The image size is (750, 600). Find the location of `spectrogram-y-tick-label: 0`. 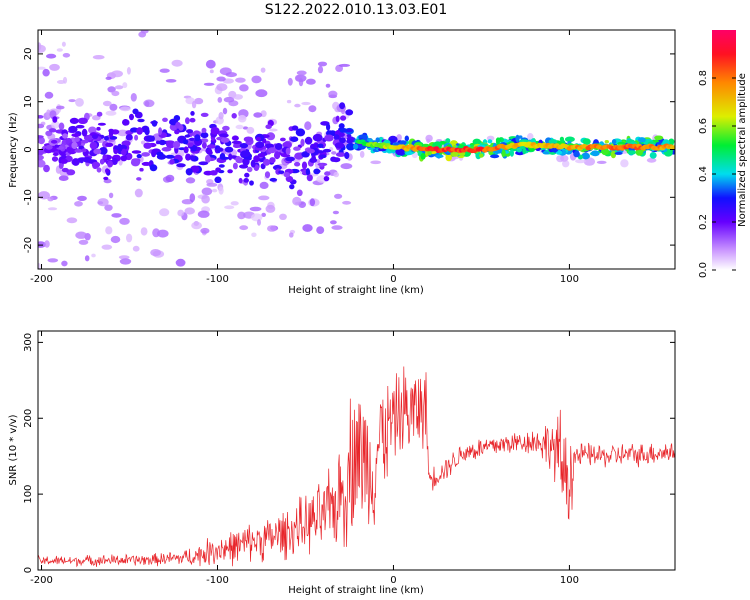

spectrogram-y-tick-label: 0 is located at coordinates (28, 149).